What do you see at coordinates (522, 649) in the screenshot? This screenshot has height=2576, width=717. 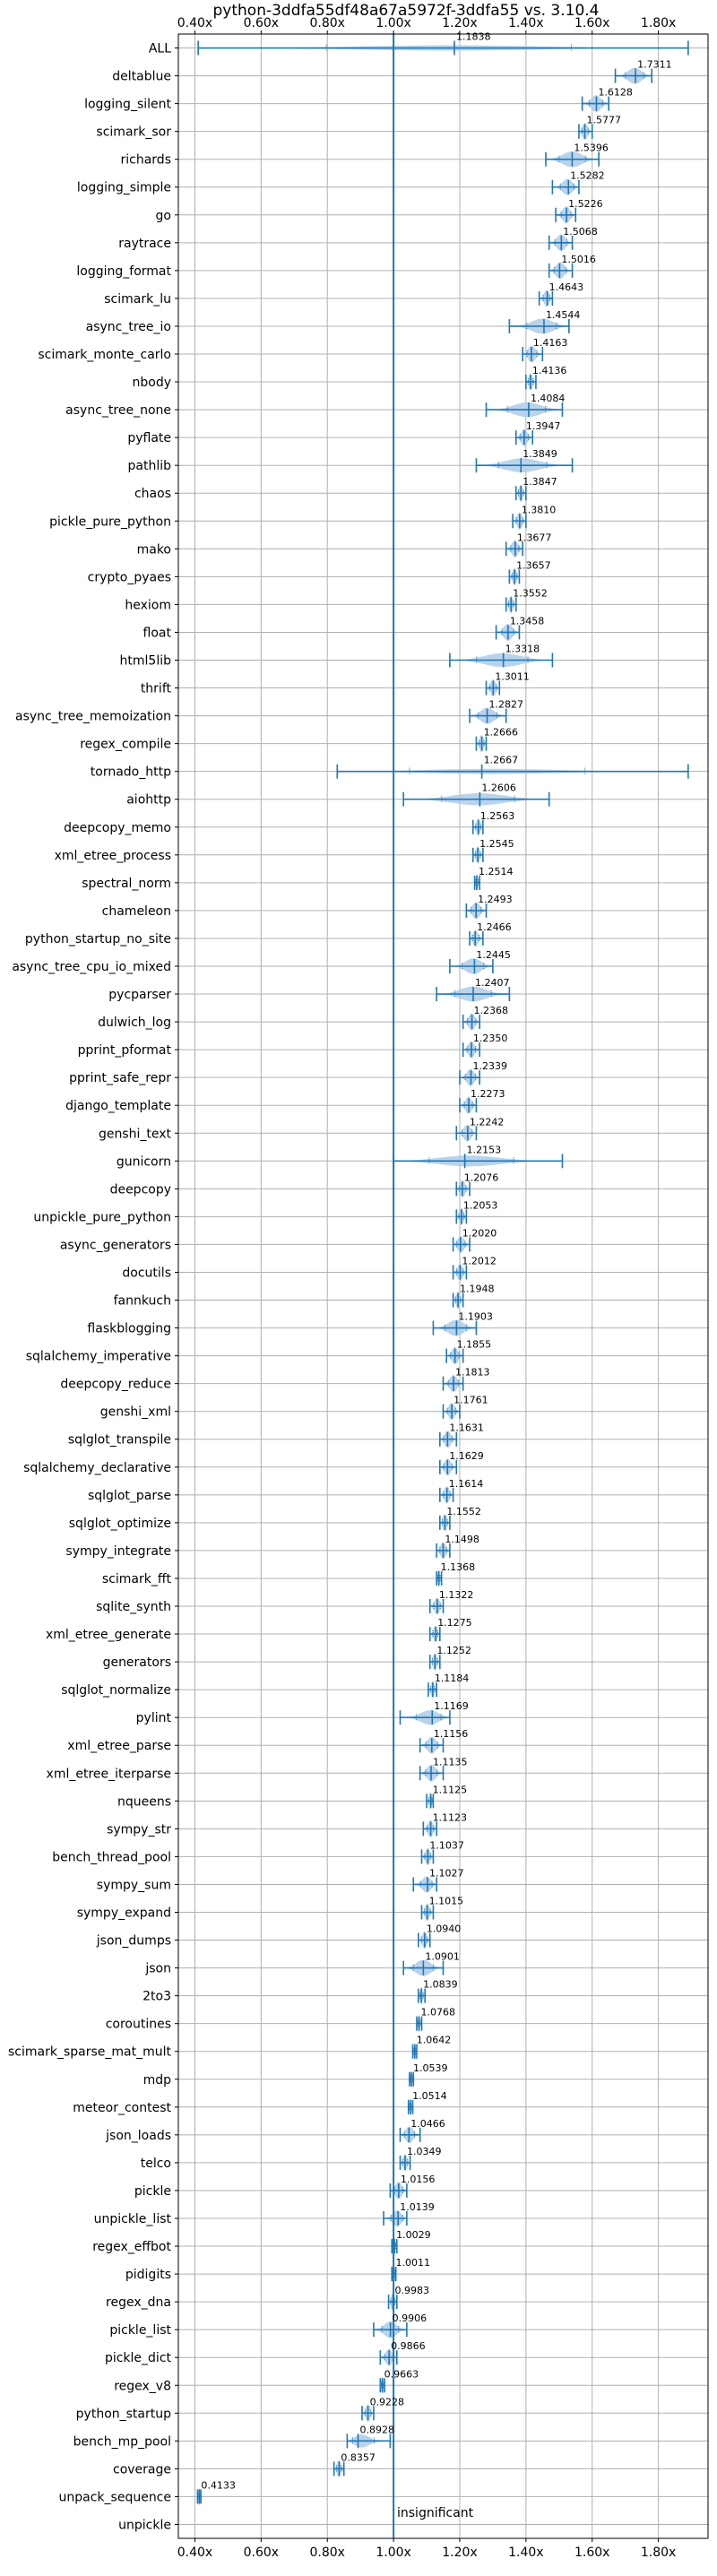 I see `value-label-html5lib: 1.3318` at bounding box center [522, 649].